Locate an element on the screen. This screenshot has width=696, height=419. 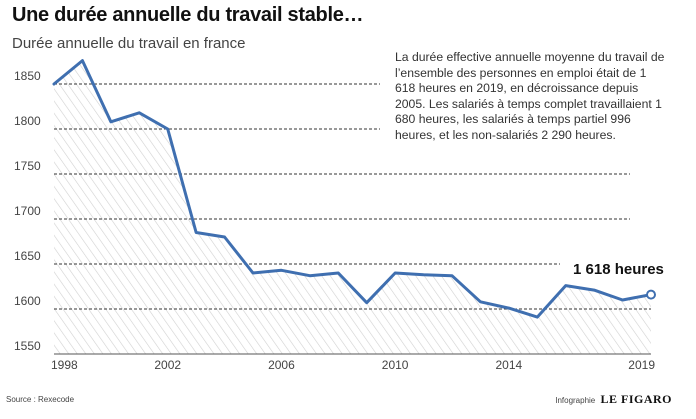
credit: Infographie LE FIGARO is located at coordinates (613, 399).